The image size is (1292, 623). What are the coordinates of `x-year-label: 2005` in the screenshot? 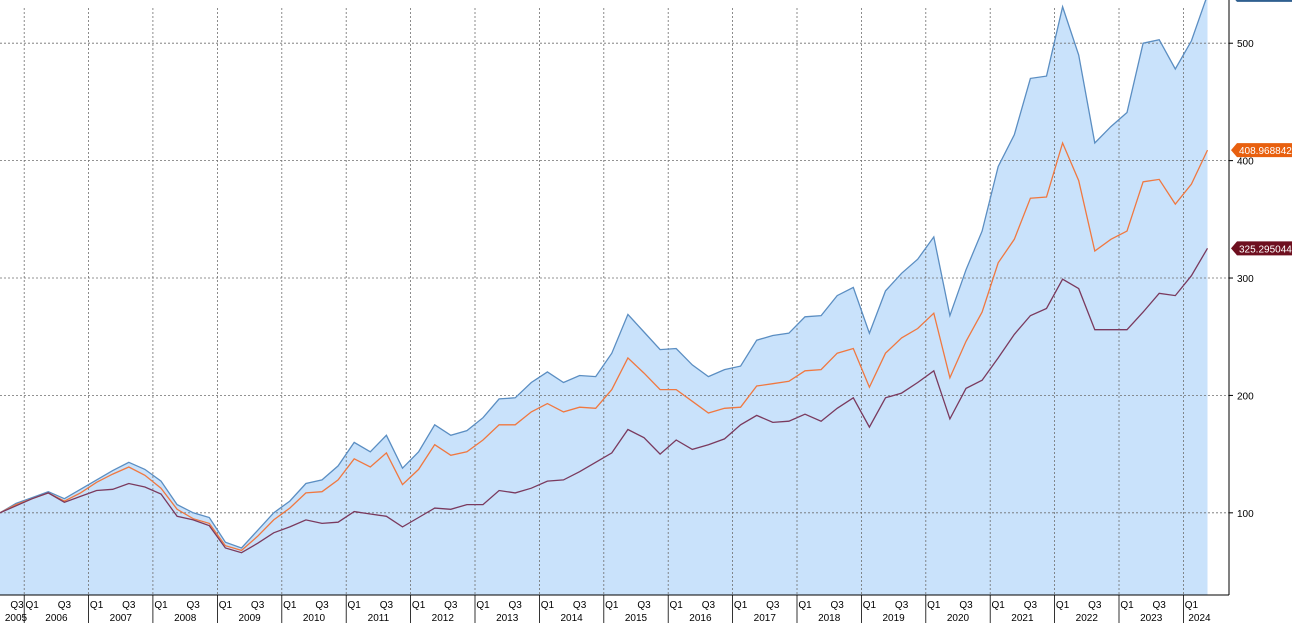 It's located at (16, 618).